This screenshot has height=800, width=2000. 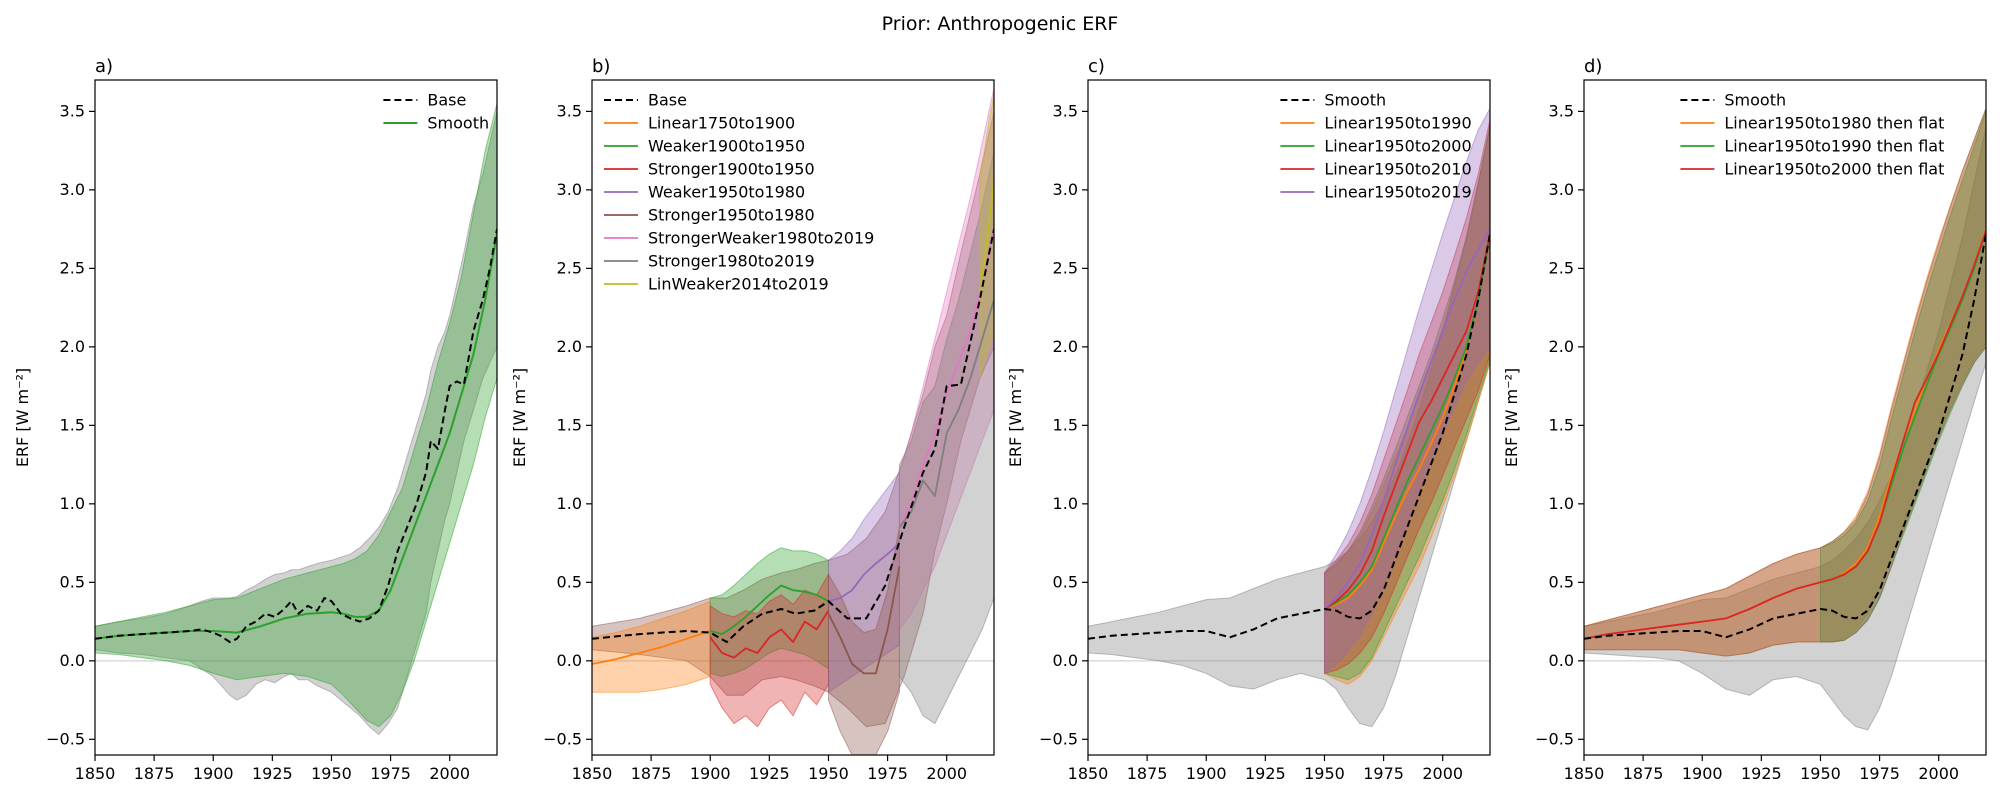 What do you see at coordinates (1834, 146) in the screenshot?
I see `legend-label: Linear1950to1990 then flat` at bounding box center [1834, 146].